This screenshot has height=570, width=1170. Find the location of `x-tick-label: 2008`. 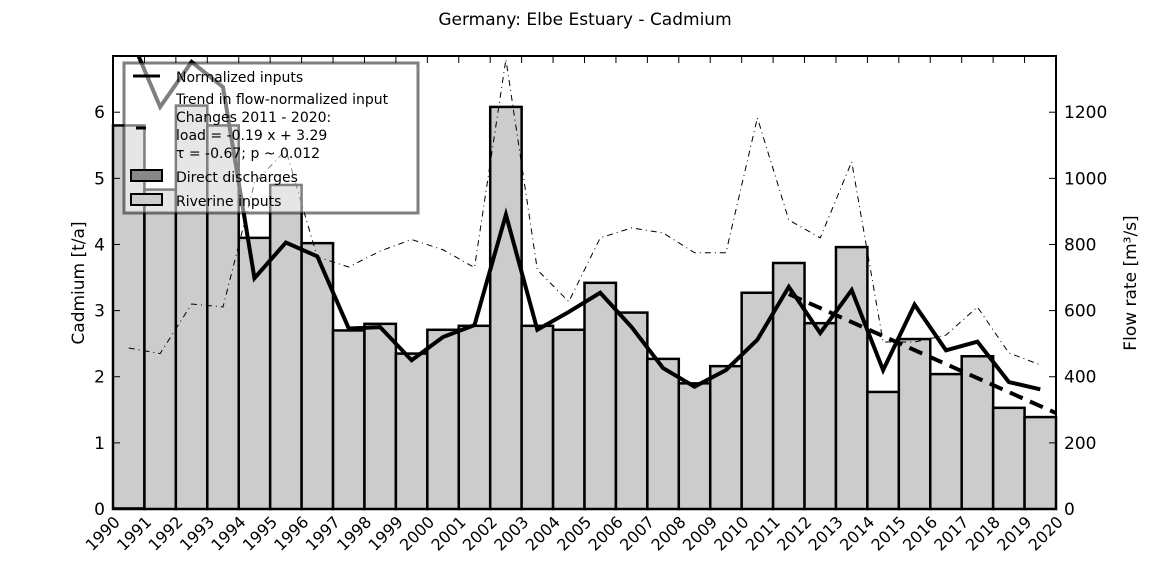

x-tick-label: 2008 is located at coordinates (668, 533).